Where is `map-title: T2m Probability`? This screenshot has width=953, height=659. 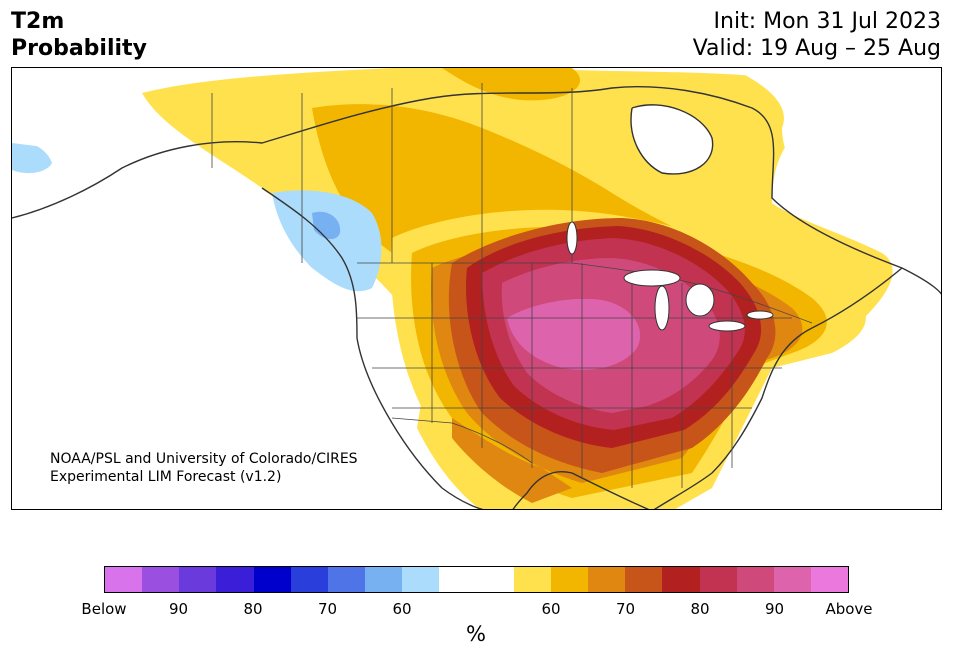
map-title: T2m Probability is located at coordinates (79, 35).